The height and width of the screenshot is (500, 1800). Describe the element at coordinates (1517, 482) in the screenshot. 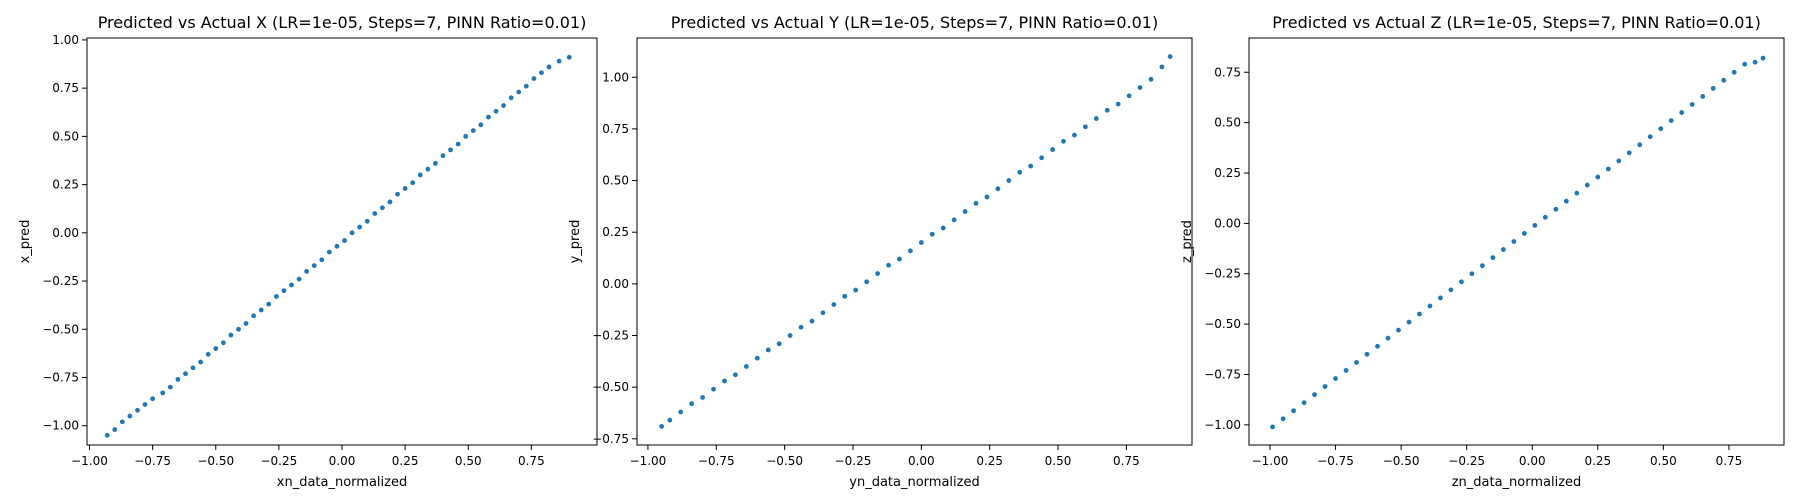

I see `x-axis-label: zn_data_normalized` at that location.